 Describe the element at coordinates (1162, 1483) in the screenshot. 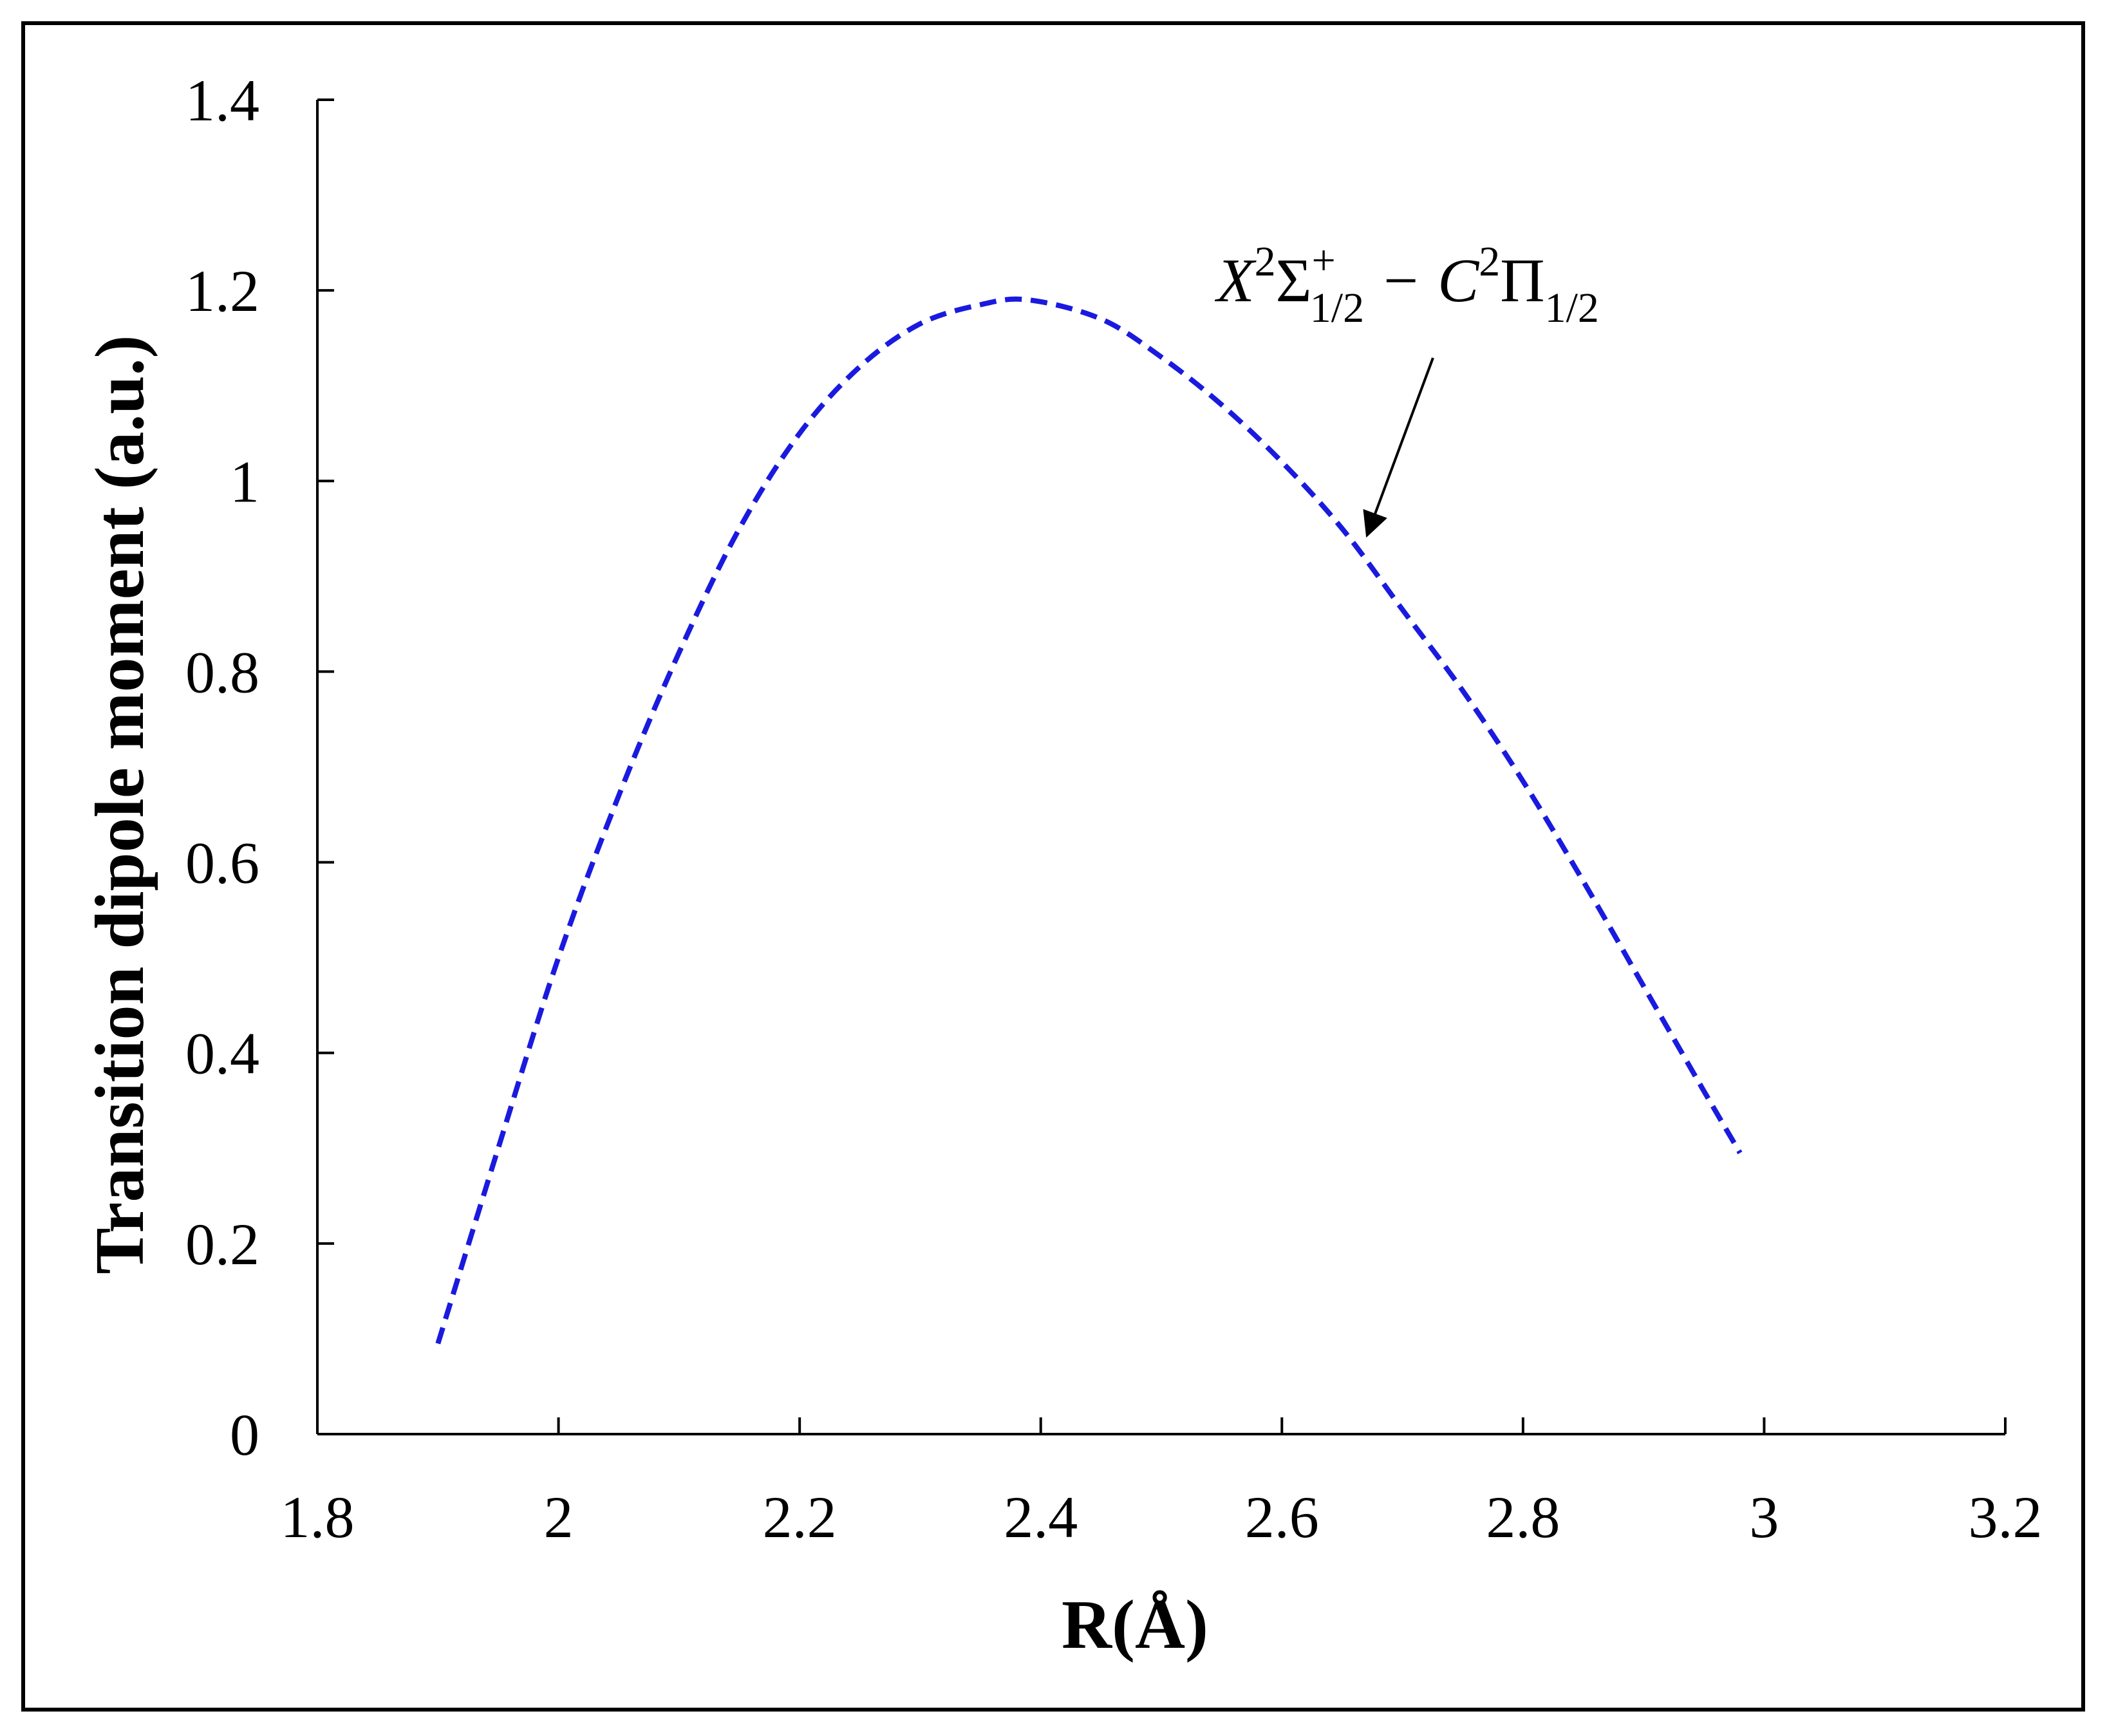

I see `x-axis-ticks: 1.8 2 2.2 2.4 2.6 2.8 3 3.2` at that location.